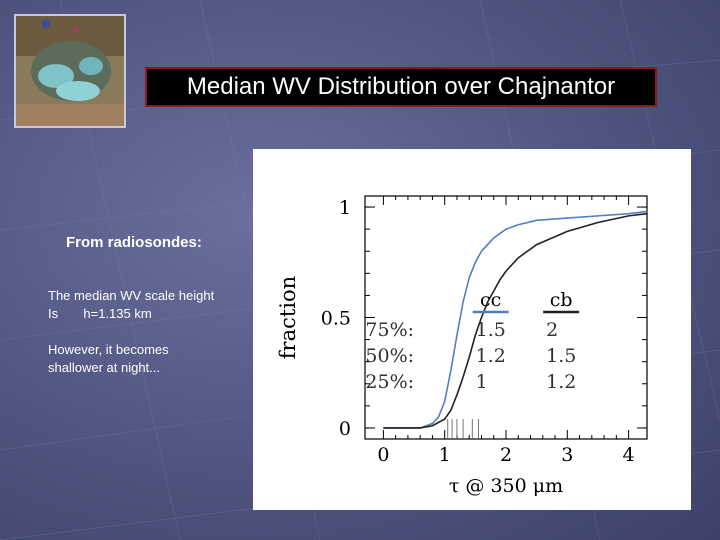  I want to click on y-tick-label: 1, so click(345, 208).